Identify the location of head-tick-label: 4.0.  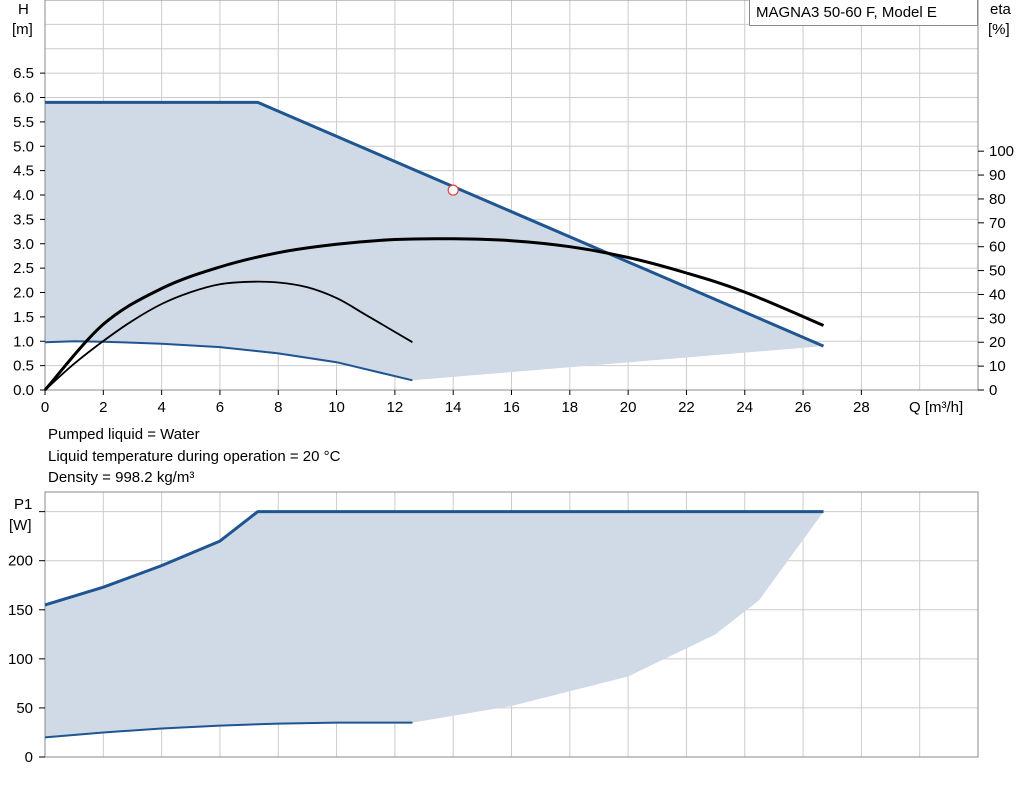
(23, 195).